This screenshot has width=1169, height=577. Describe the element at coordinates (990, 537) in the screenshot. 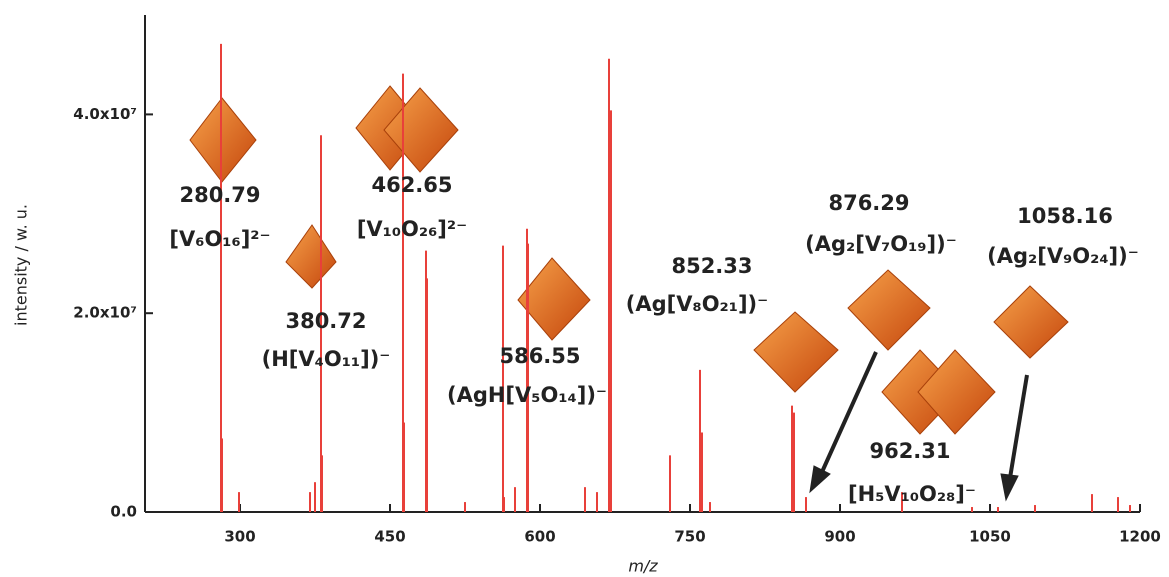

I see `x-tick-label: 1050` at that location.